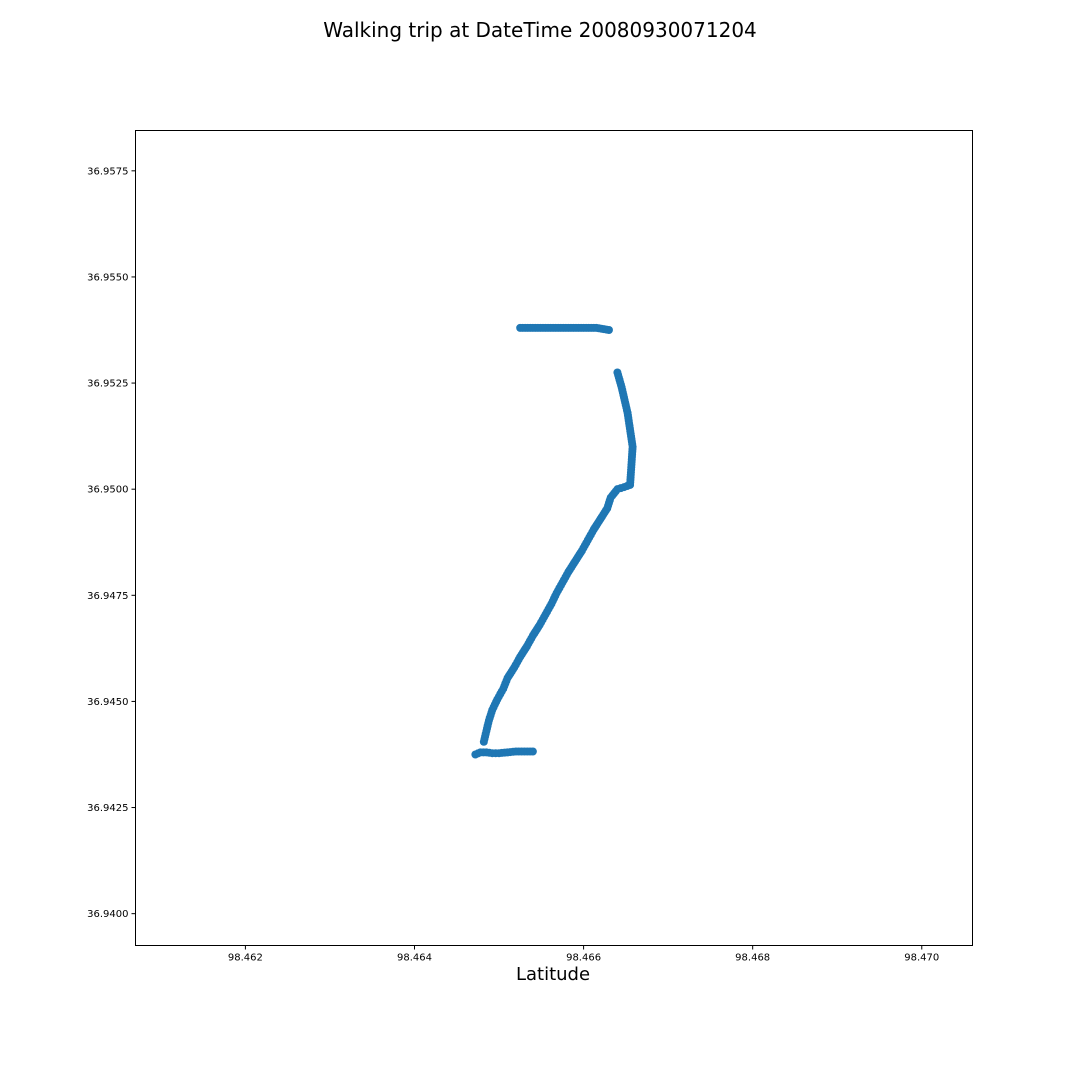  I want to click on y-tick-label: 36.9475, so click(107, 596).